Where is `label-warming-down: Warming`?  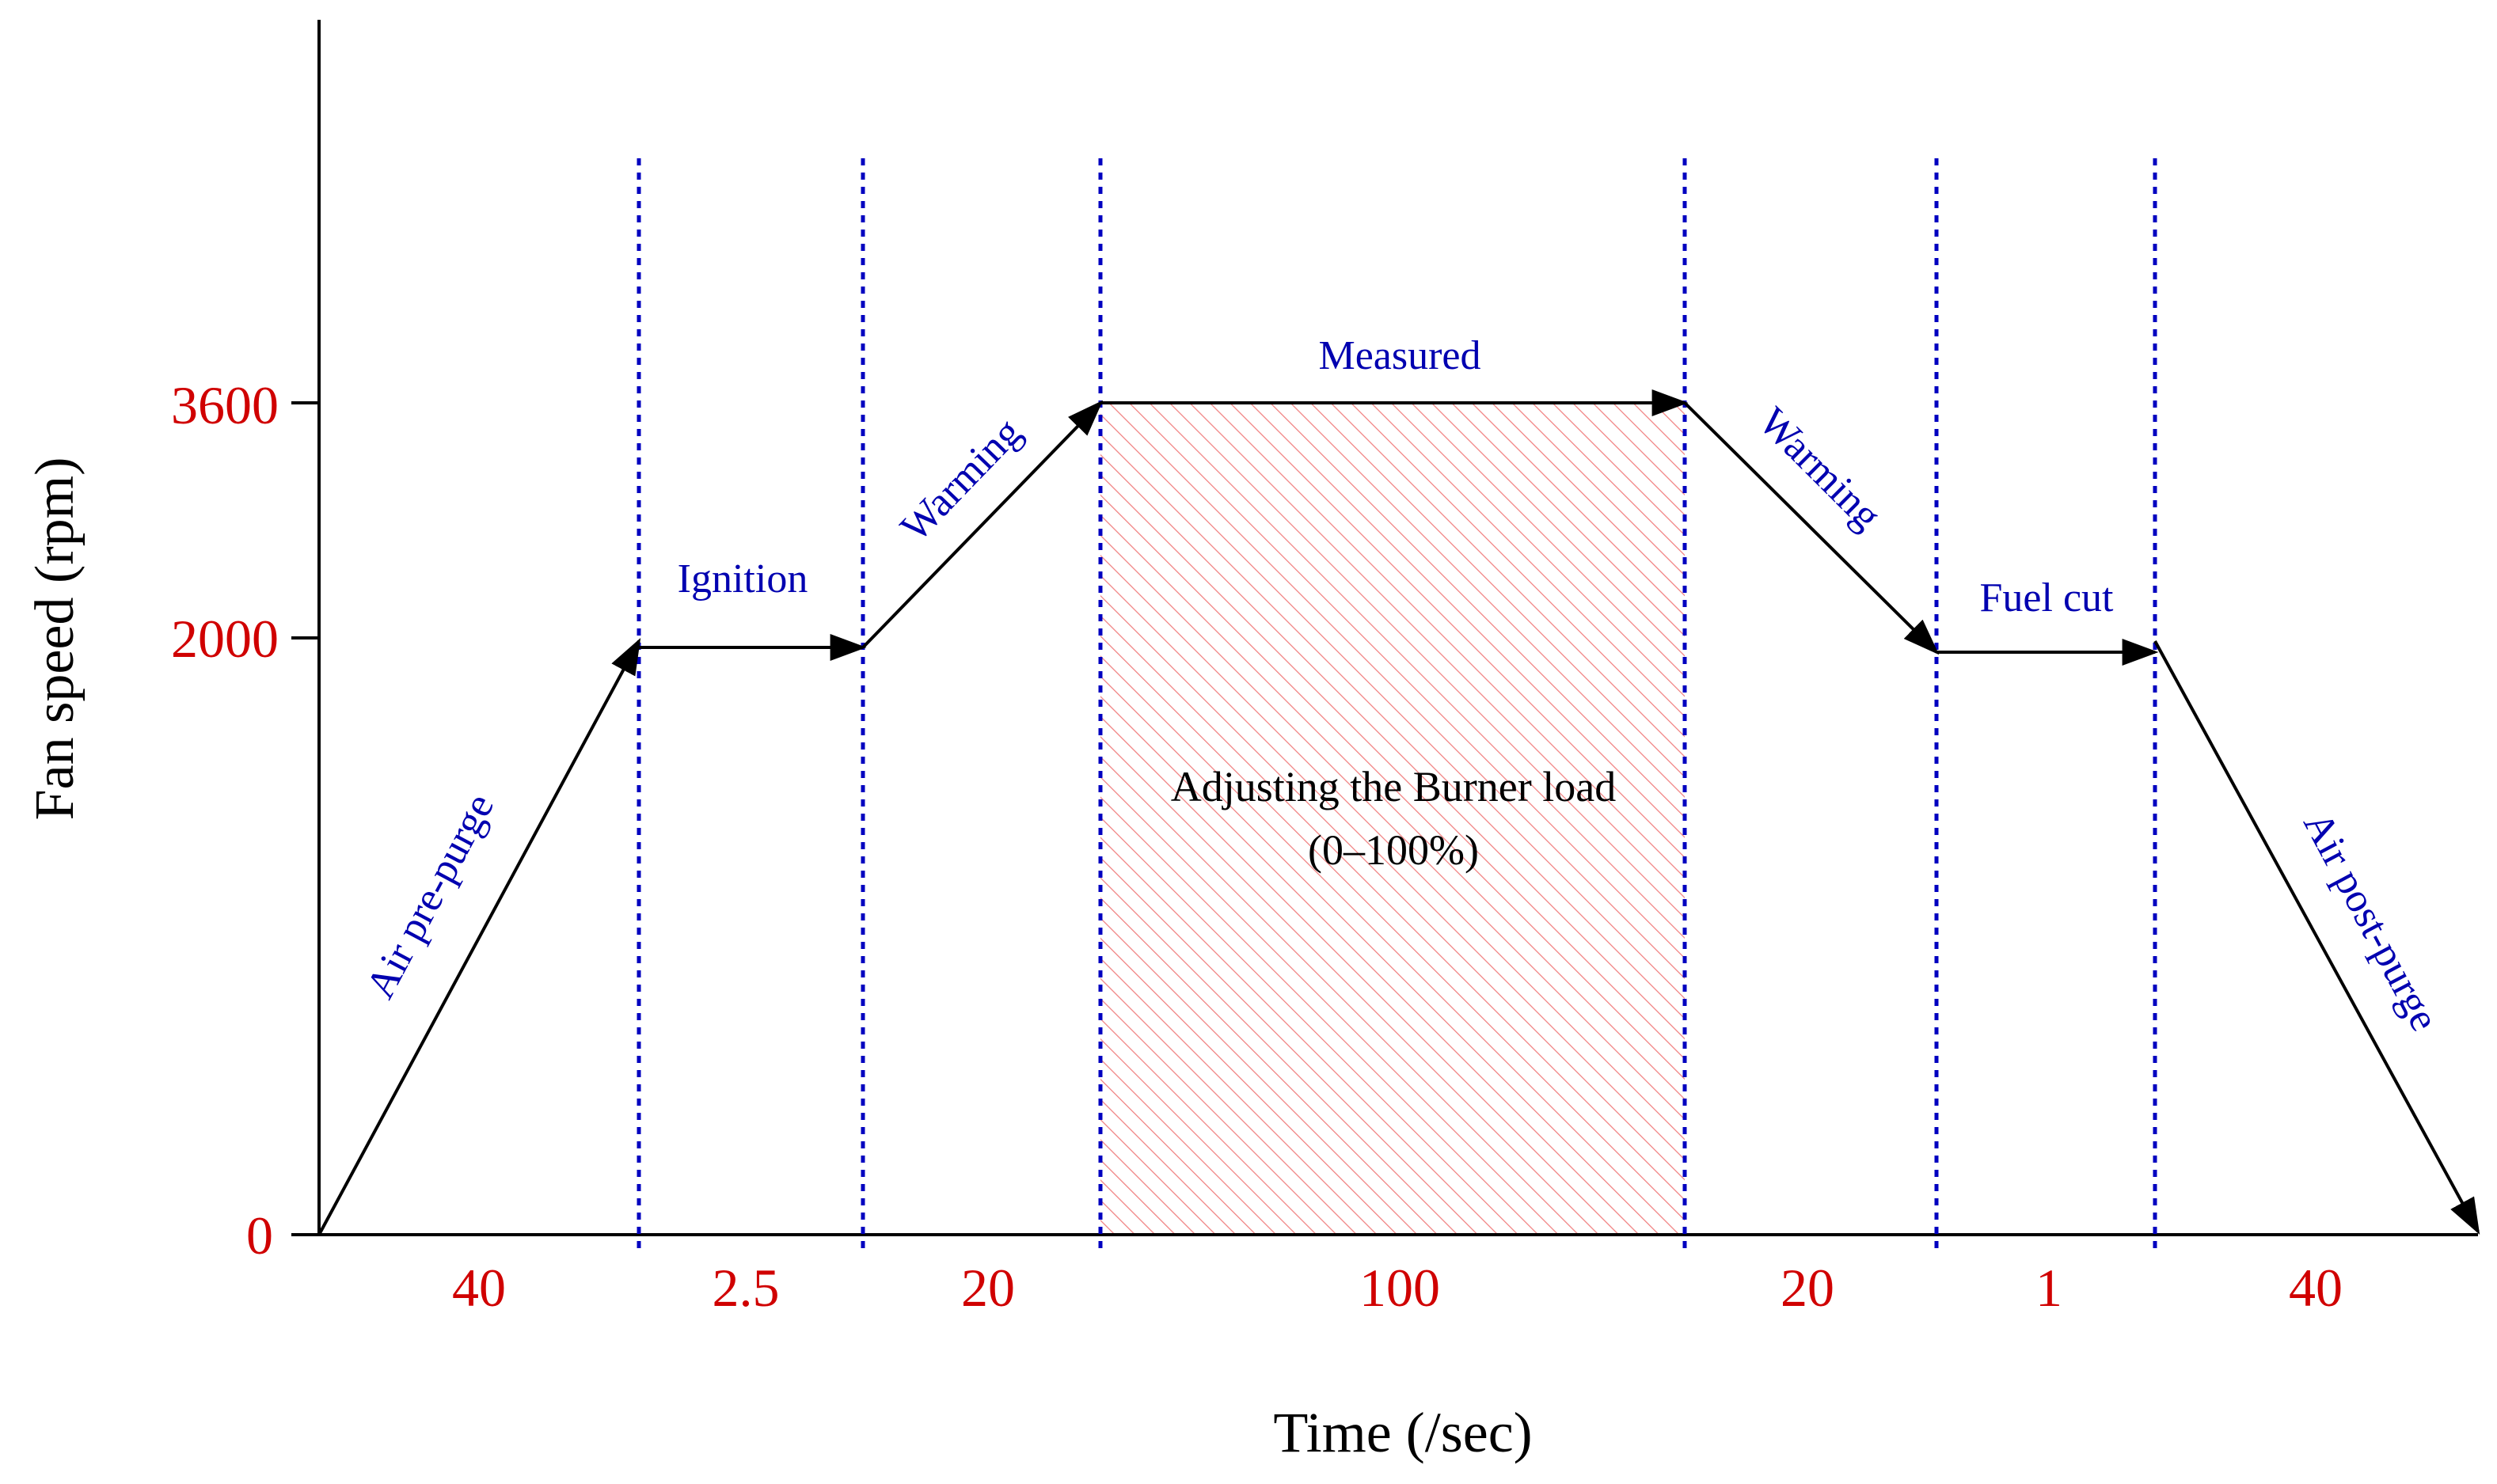 label-warming-down: Warming is located at coordinates (1820, 468).